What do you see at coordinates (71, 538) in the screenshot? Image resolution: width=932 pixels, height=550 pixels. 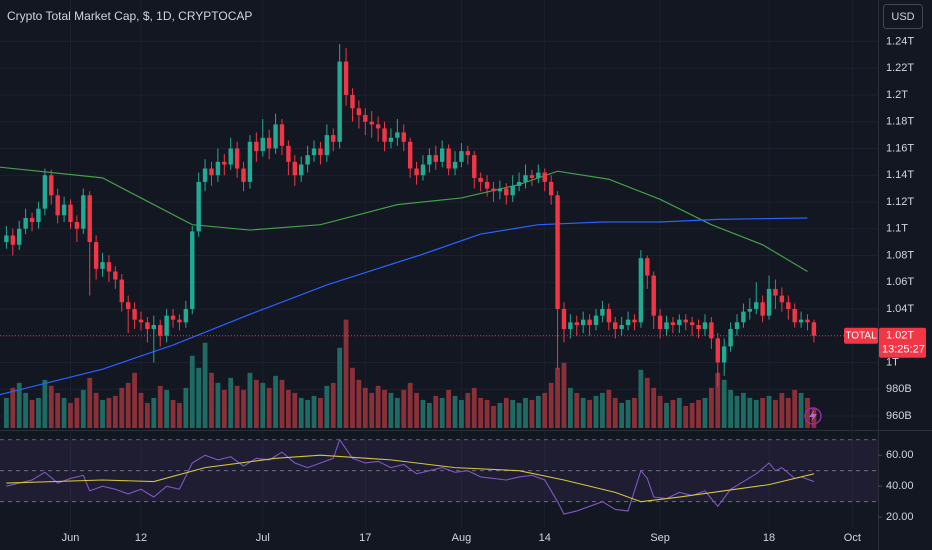 I see `x-tick-label: Jun` at bounding box center [71, 538].